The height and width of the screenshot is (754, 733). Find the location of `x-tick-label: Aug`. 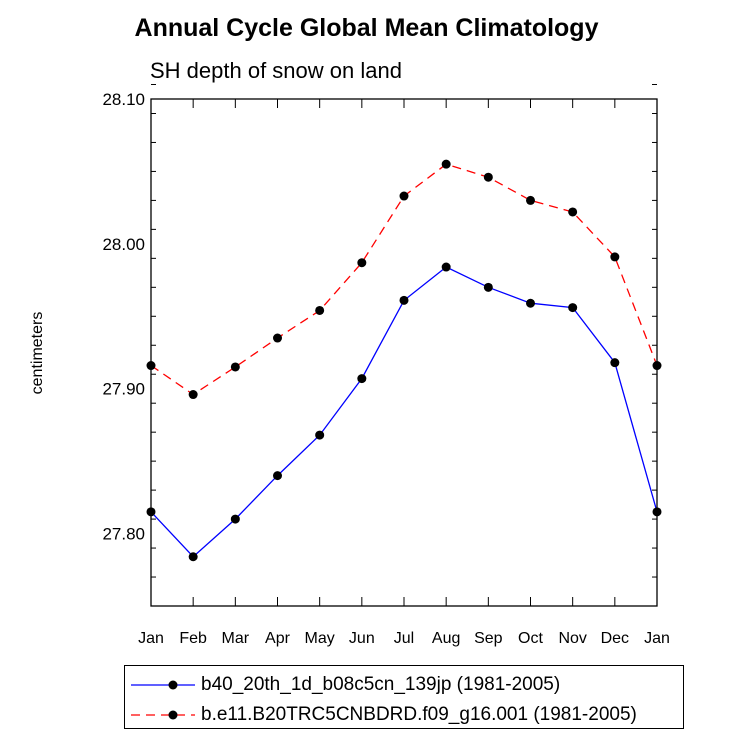

x-tick-label: Aug is located at coordinates (446, 638).